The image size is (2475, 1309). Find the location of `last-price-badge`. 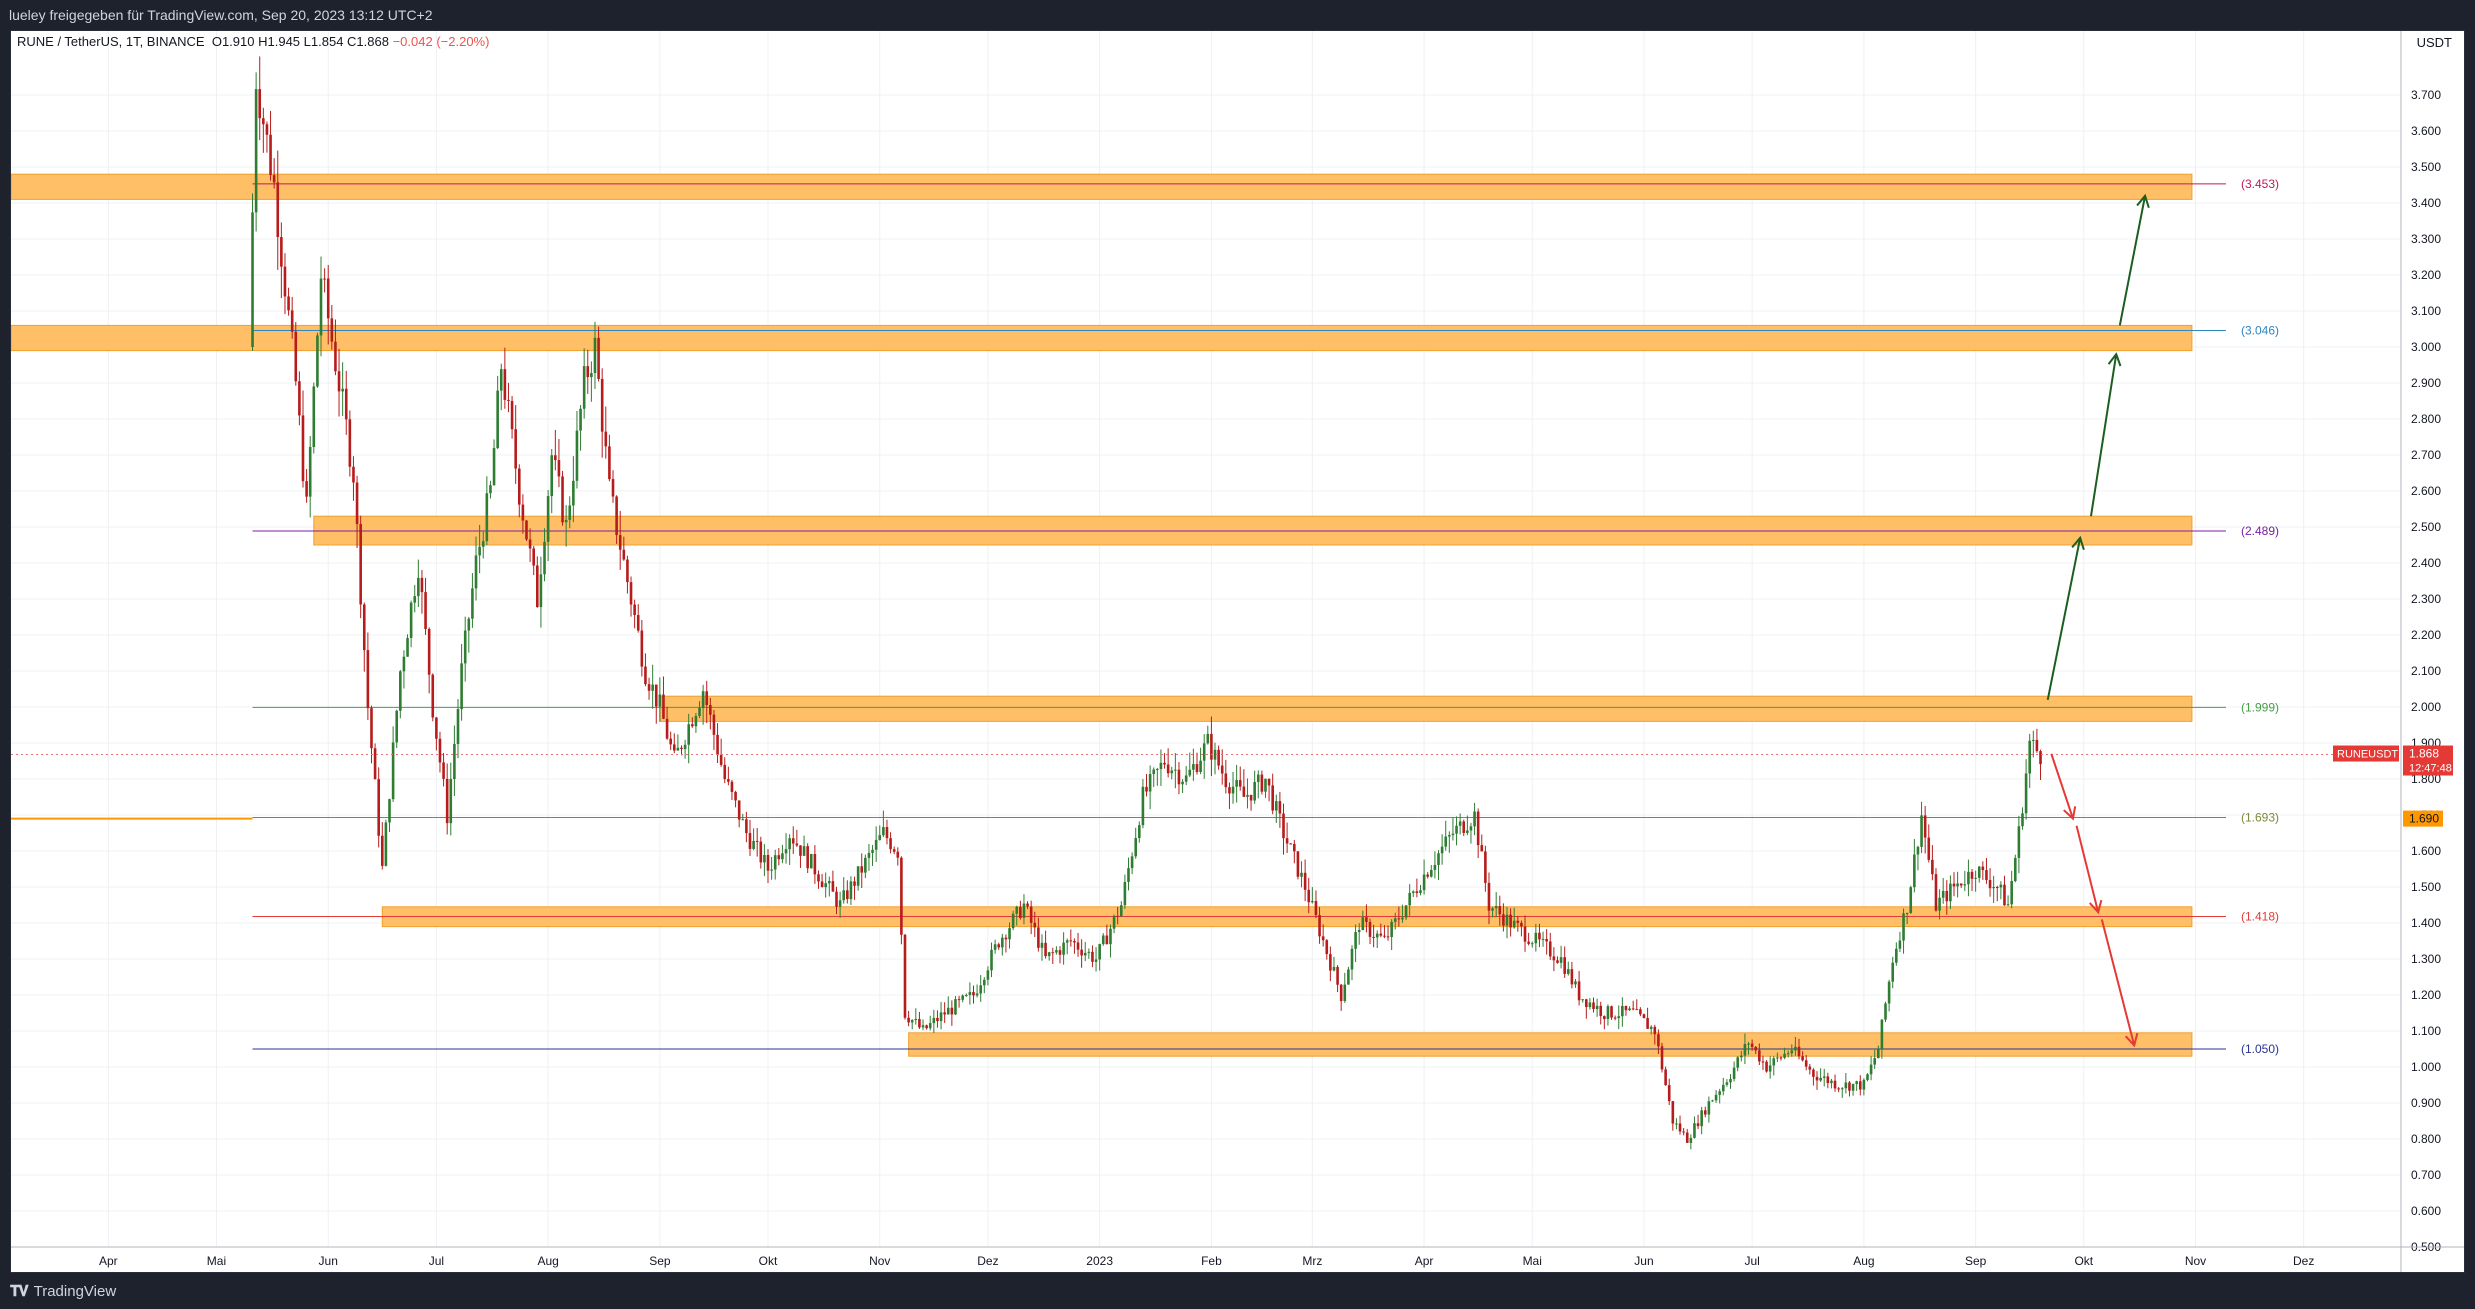

last-price-badge is located at coordinates (2428, 760).